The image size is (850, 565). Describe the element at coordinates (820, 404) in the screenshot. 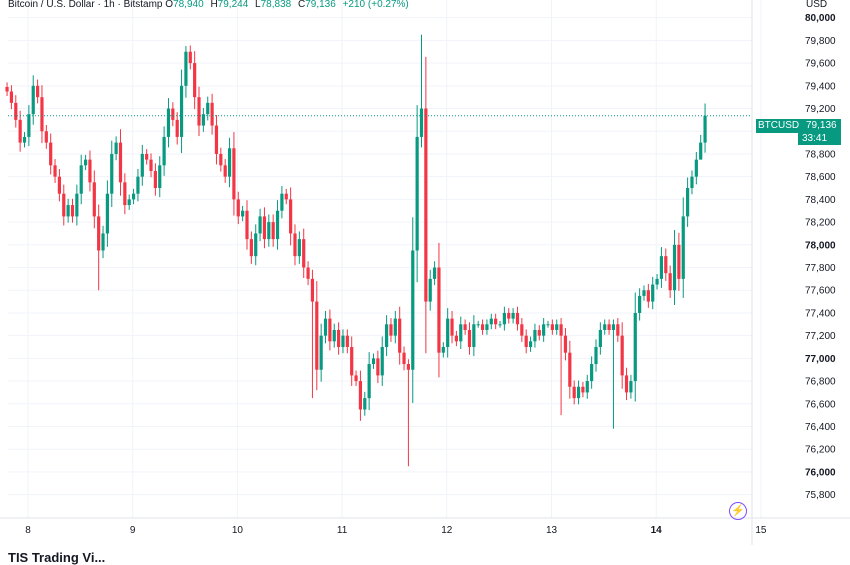

I see `y-tick-label: 76,600` at that location.